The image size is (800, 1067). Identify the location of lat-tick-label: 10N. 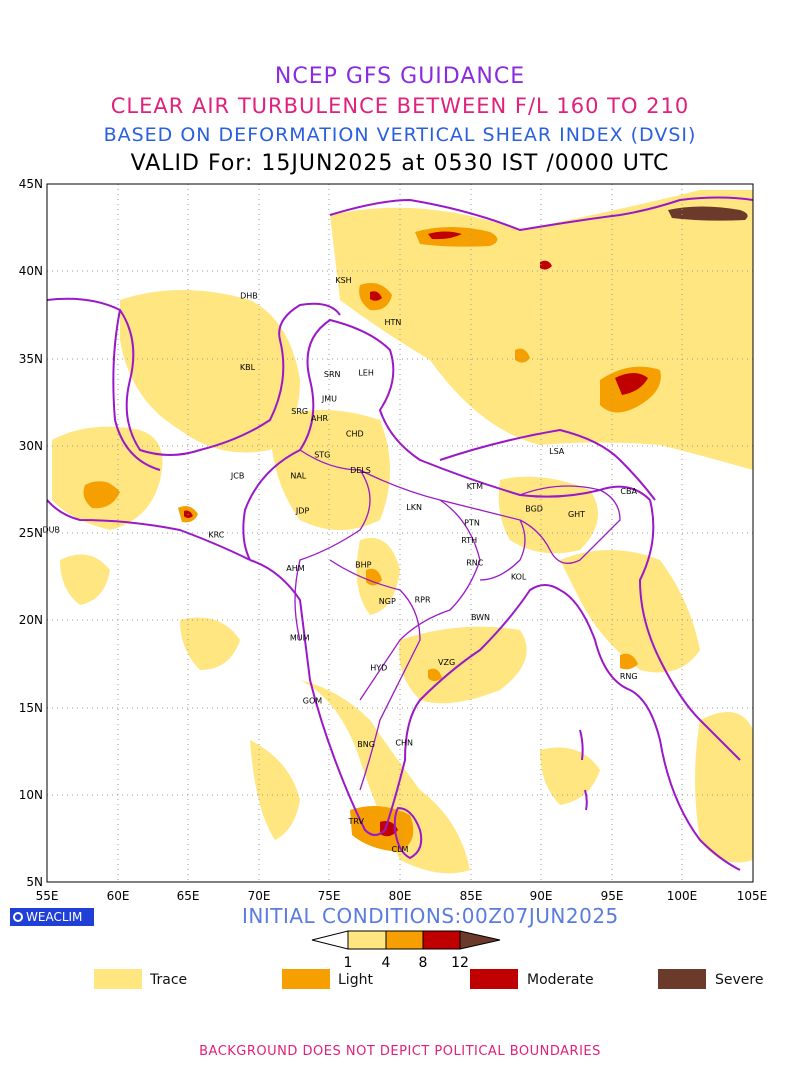
(31, 795).